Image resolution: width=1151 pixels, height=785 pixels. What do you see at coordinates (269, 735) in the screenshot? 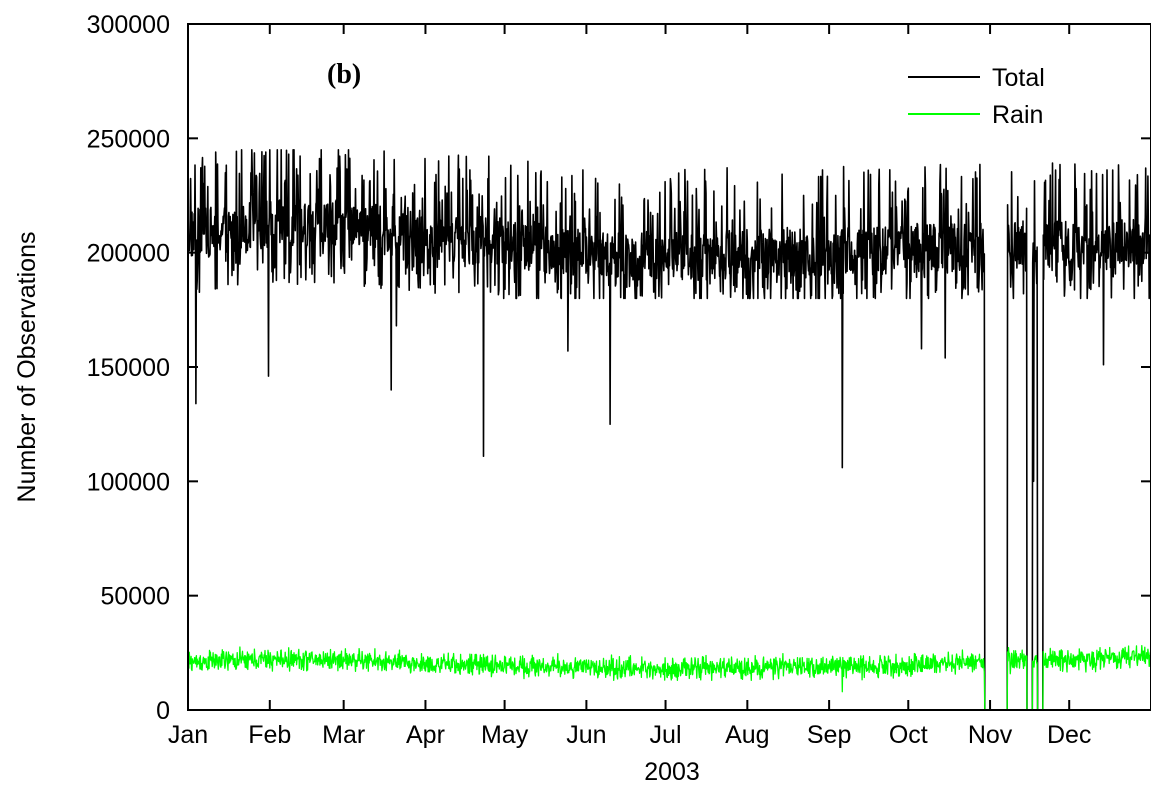
I see `x-tick-label: Feb` at bounding box center [269, 735].